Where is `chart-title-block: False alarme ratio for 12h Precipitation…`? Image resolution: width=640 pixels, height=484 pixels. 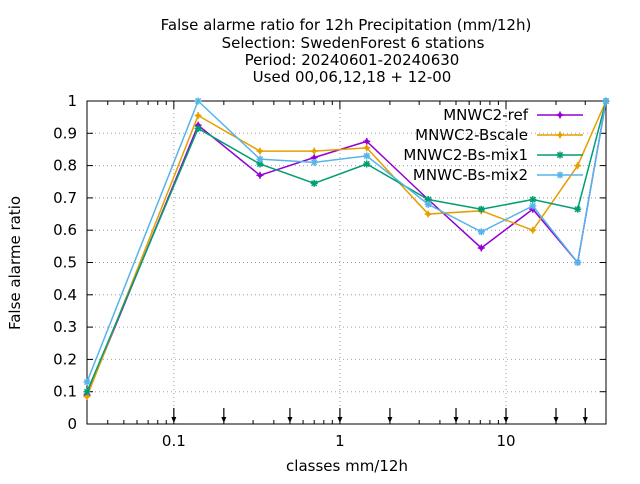 chart-title-block: False alarme ratio for 12h Precipitation… is located at coordinates (346, 51).